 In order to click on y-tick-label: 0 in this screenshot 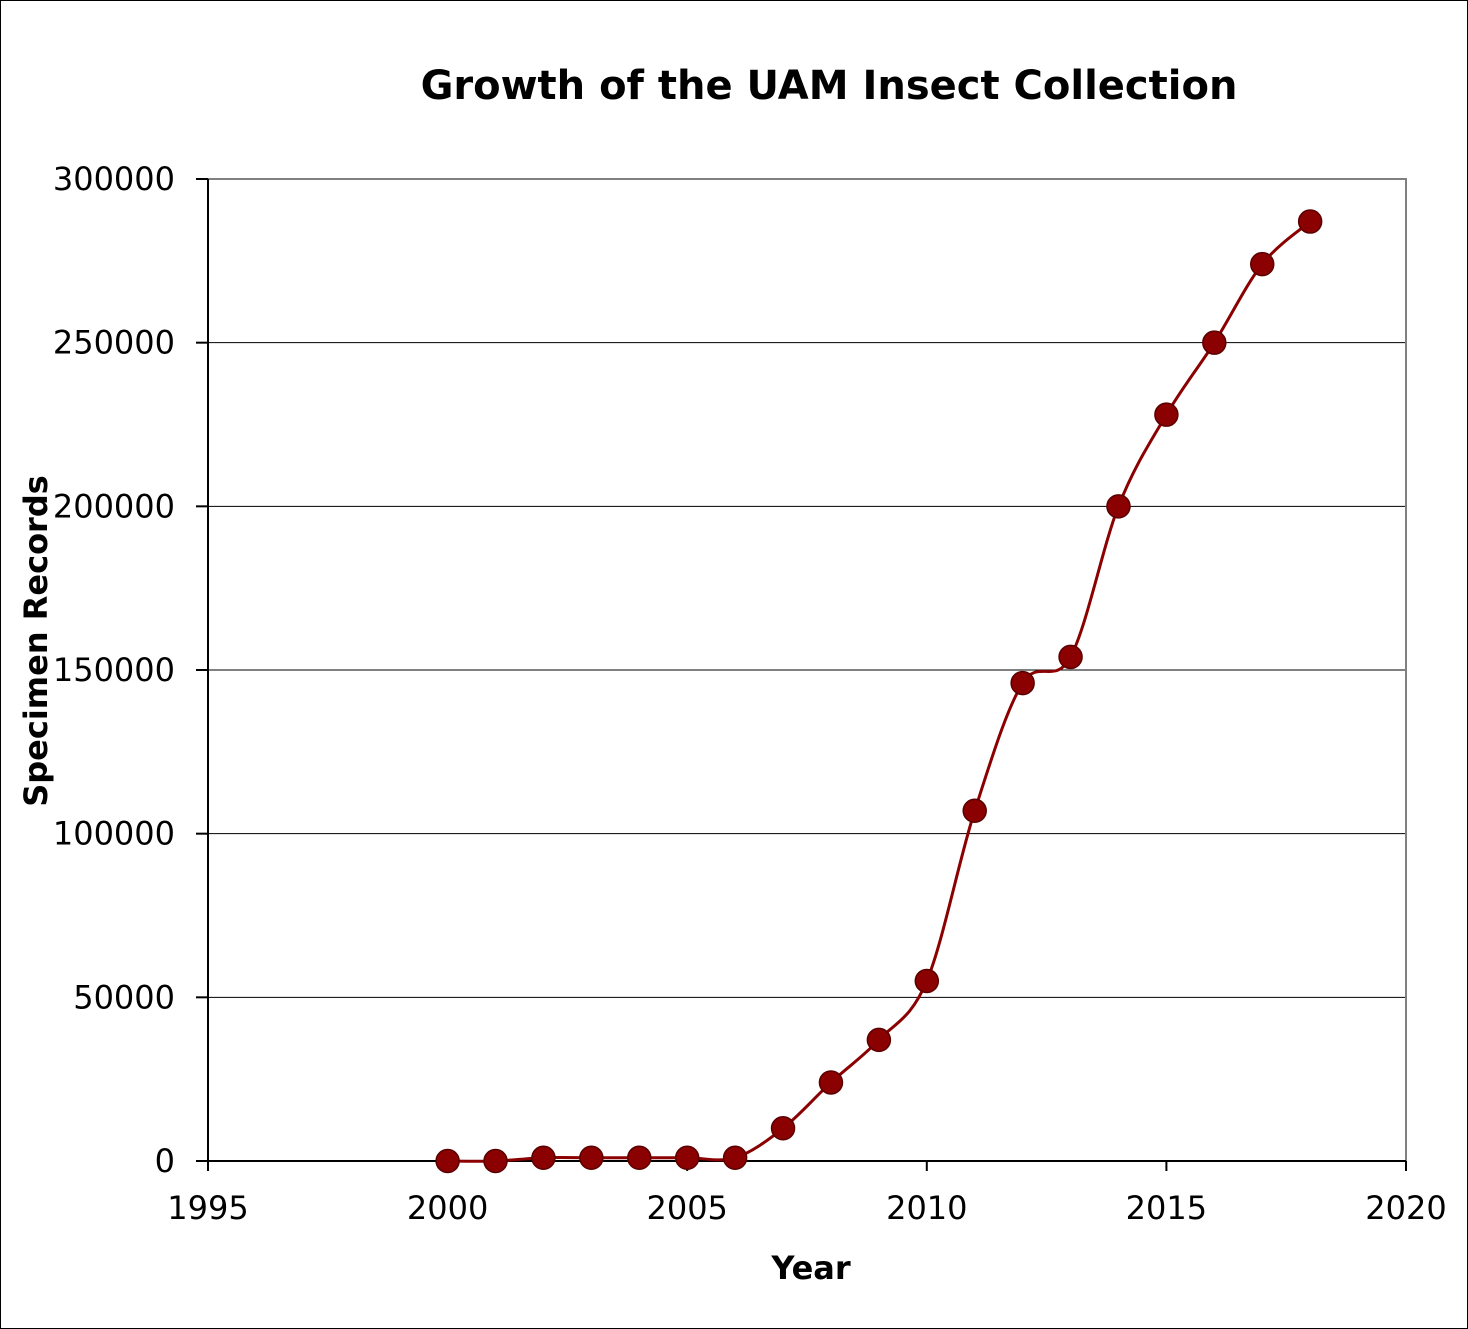, I will do `click(165, 1161)`.